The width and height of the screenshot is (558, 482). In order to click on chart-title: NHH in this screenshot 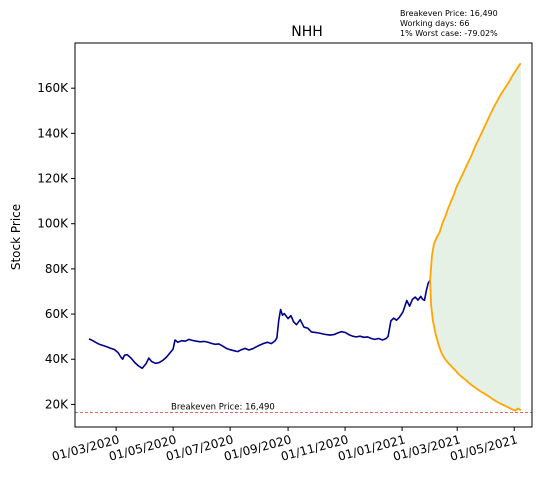, I will do `click(307, 32)`.